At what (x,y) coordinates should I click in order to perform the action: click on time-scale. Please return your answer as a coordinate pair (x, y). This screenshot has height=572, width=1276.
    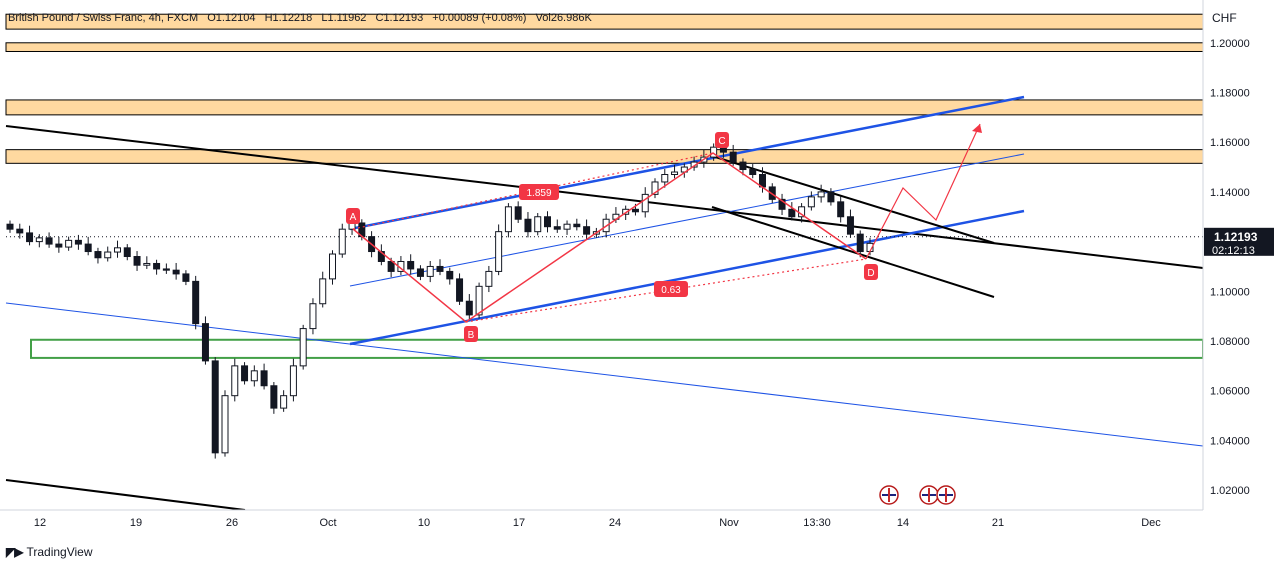
    Looking at the image, I should click on (638, 524).